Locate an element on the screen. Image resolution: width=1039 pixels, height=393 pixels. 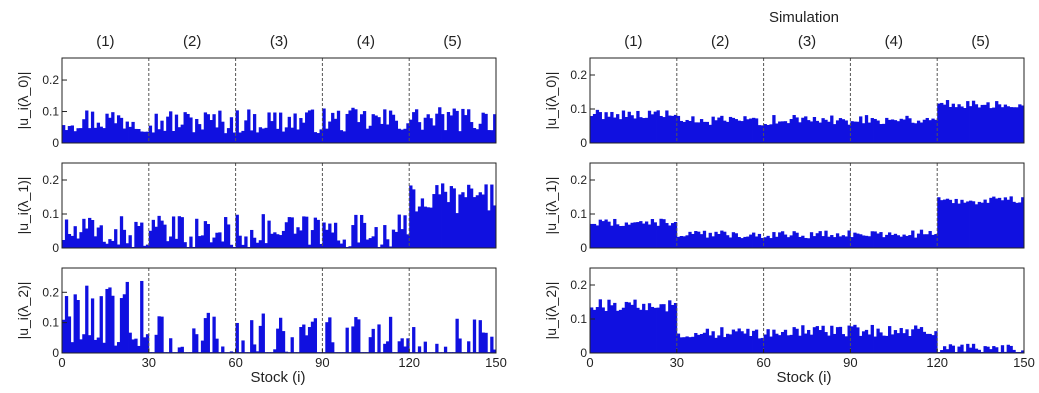
segment-label: (4) is located at coordinates (894, 41).